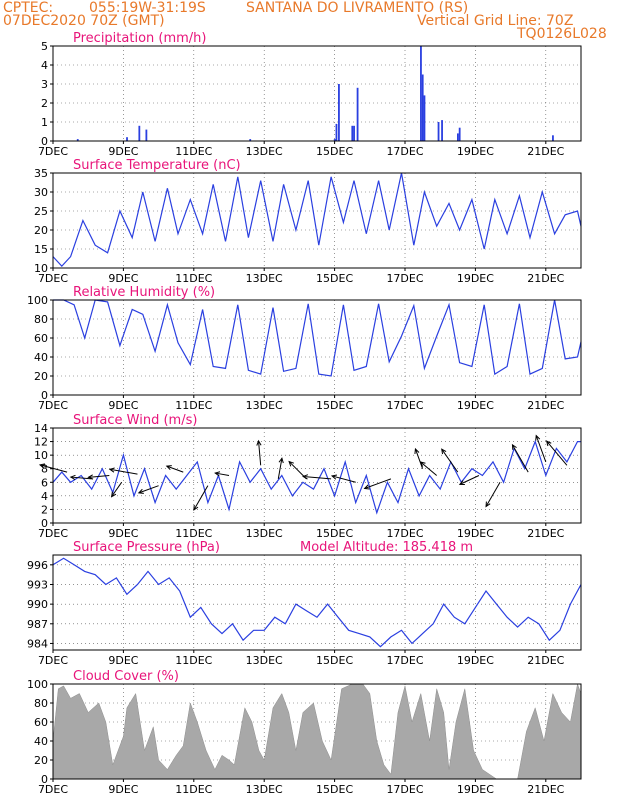  What do you see at coordinates (44, 103) in the screenshot?
I see `y-tick-label: 2` at bounding box center [44, 103].